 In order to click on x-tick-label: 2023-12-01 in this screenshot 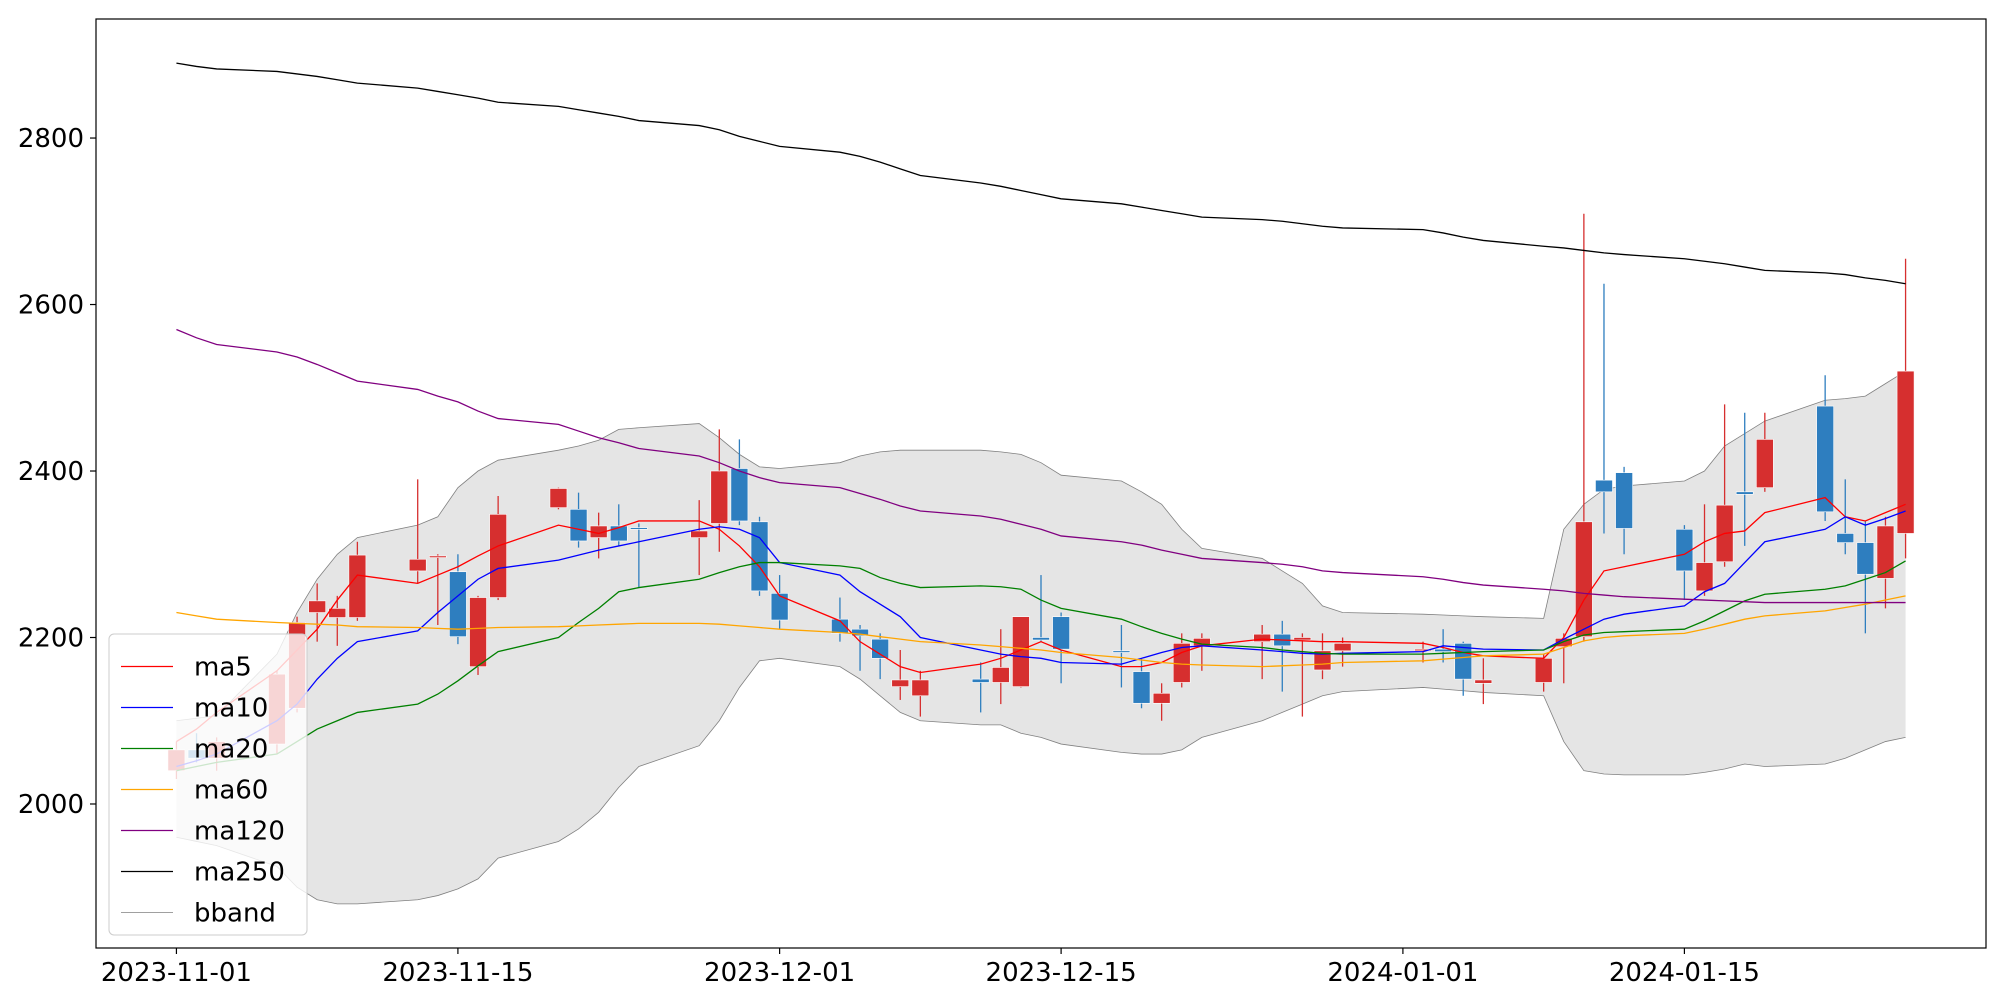, I will do `click(779, 973)`.